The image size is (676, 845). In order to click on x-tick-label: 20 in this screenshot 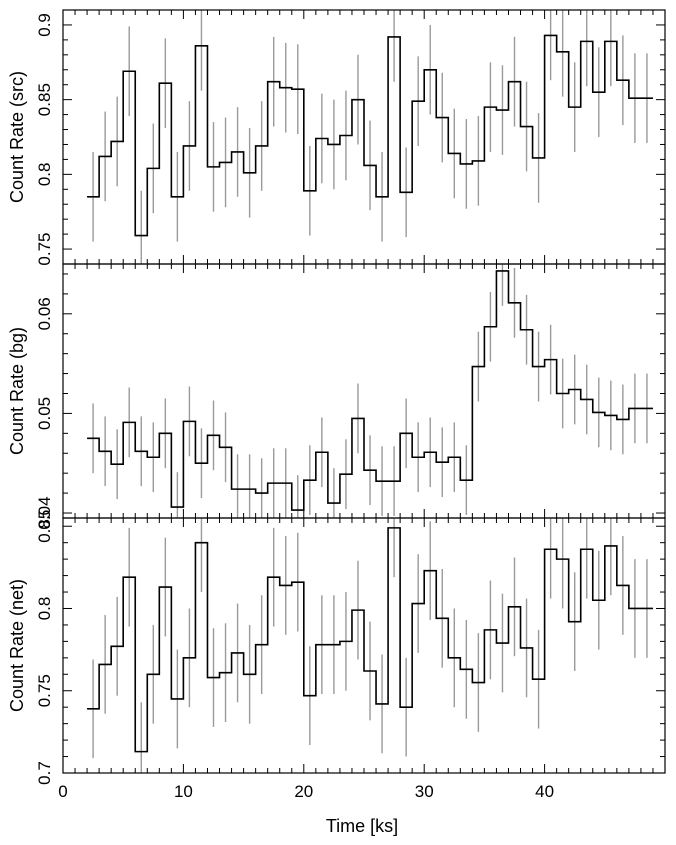, I will do `click(303, 791)`.